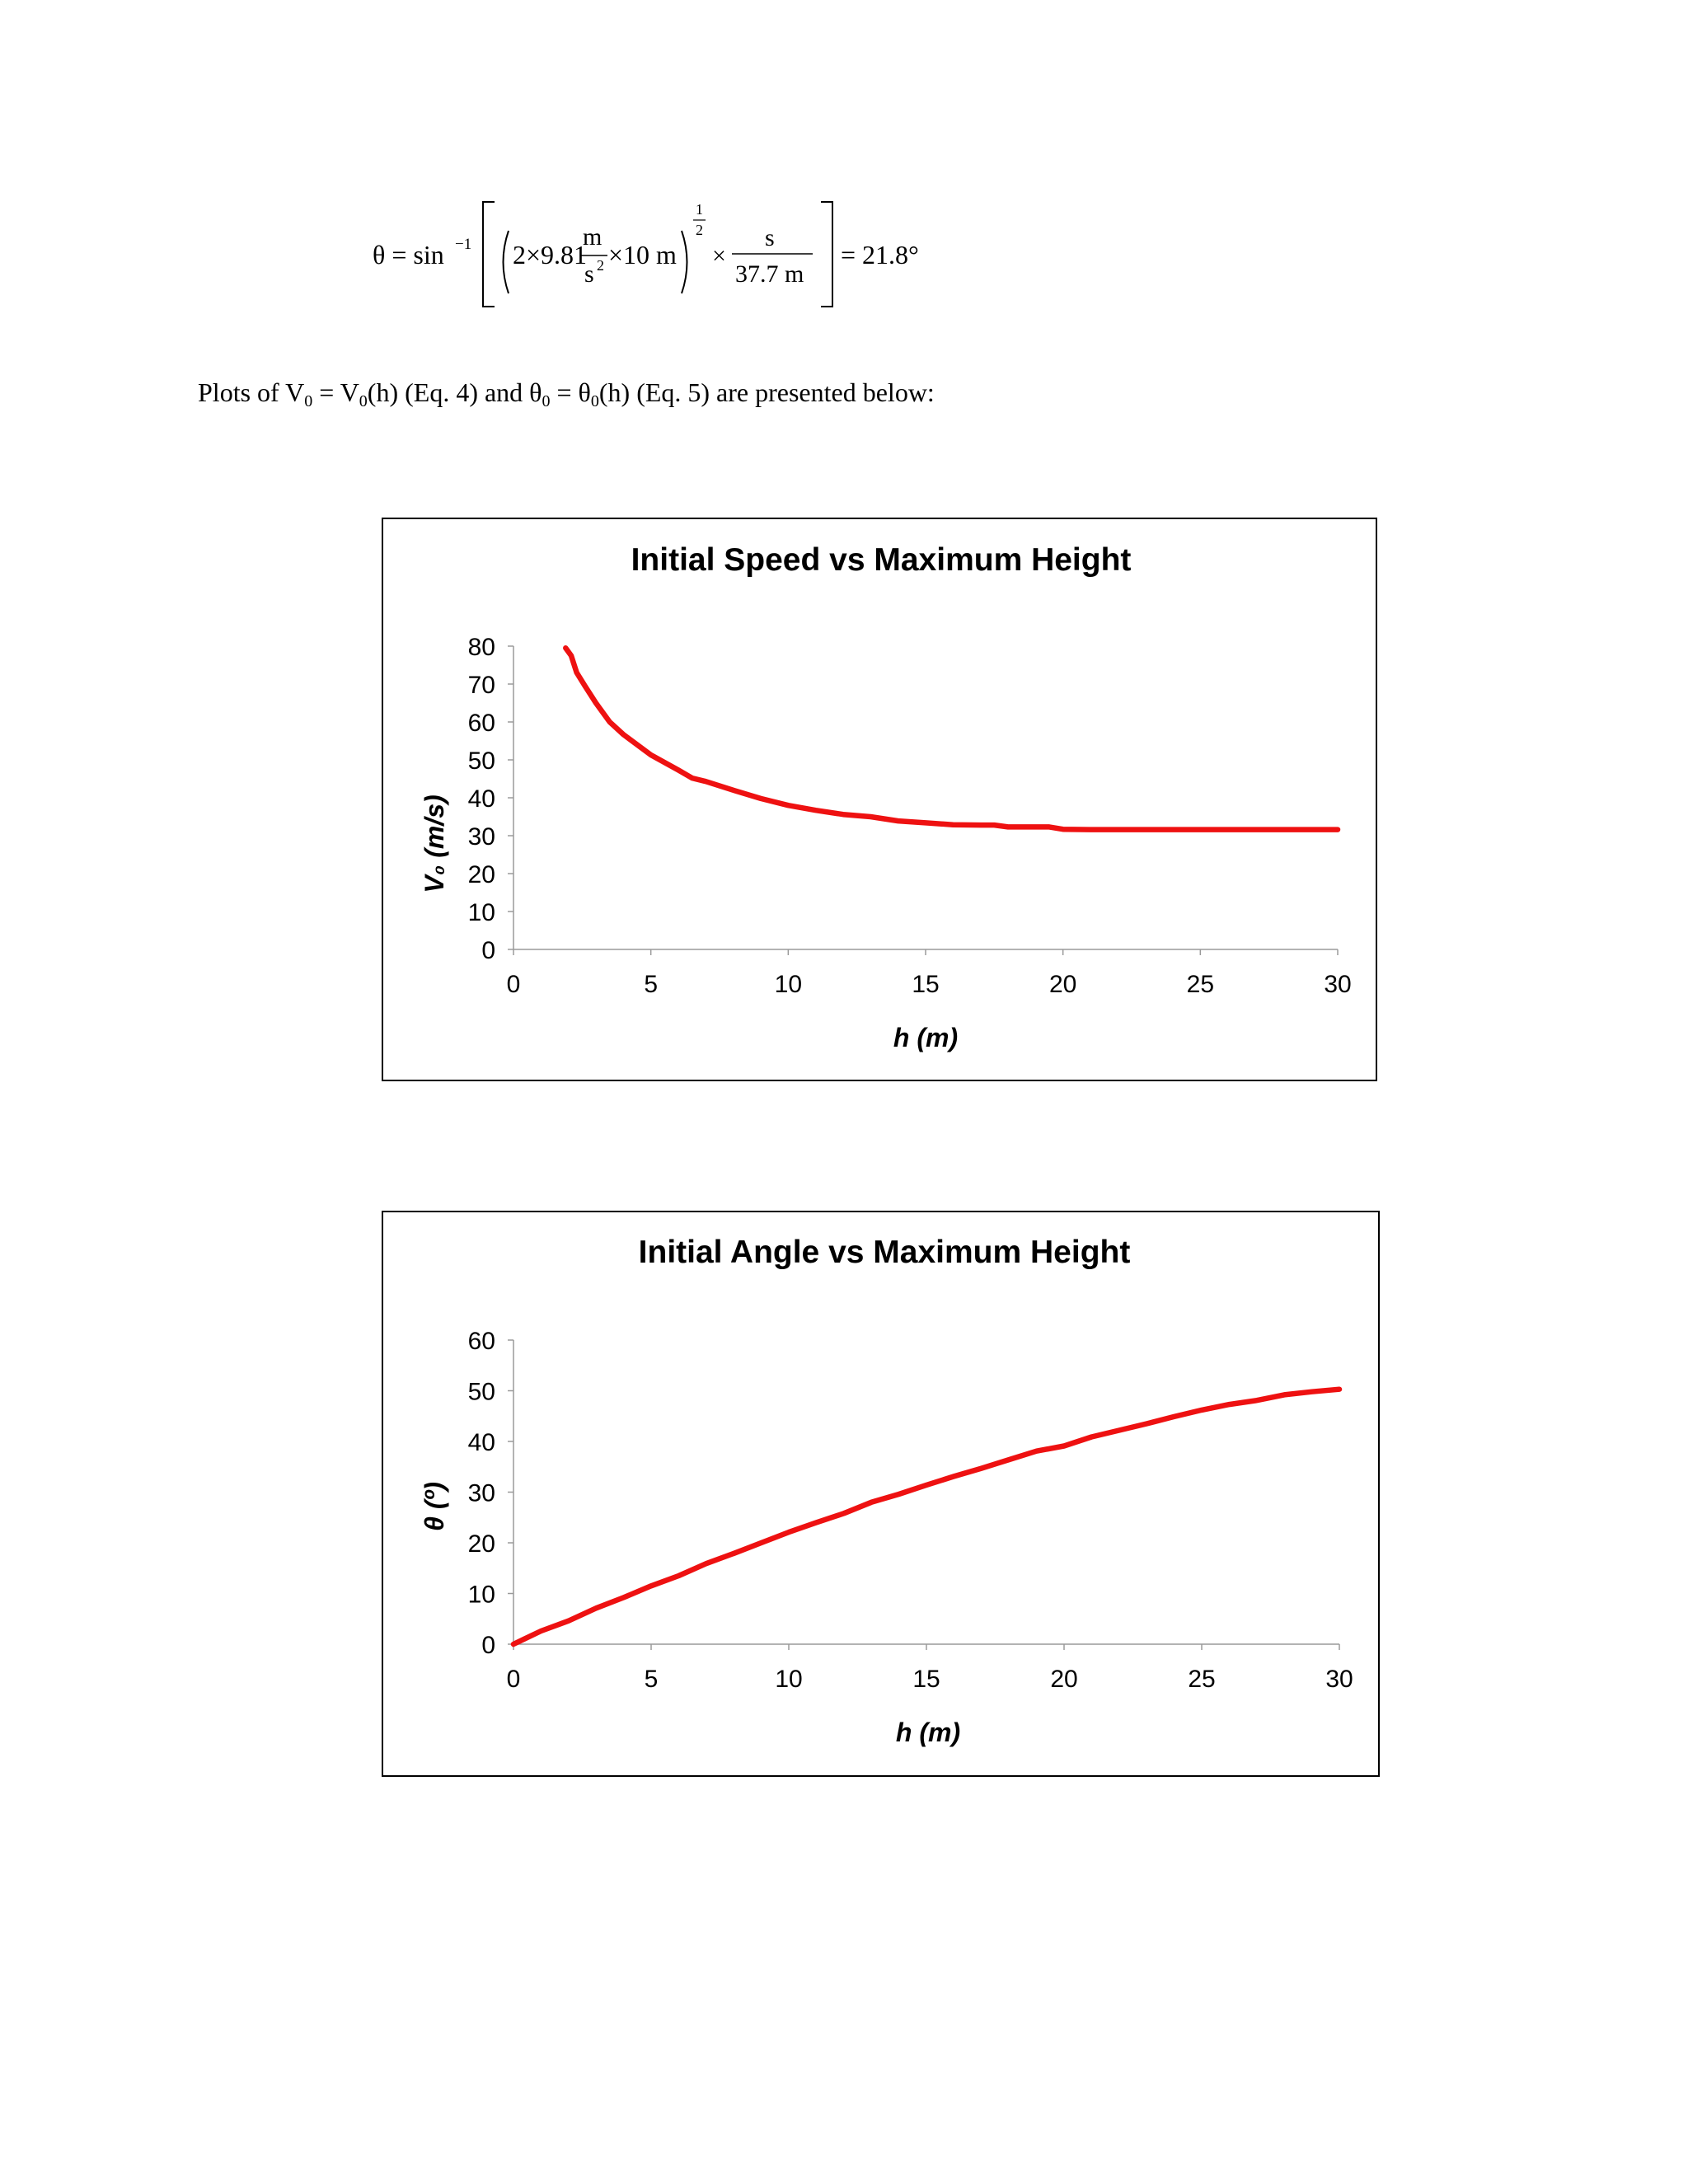  What do you see at coordinates (505, 262) in the screenshot?
I see `left-paren` at bounding box center [505, 262].